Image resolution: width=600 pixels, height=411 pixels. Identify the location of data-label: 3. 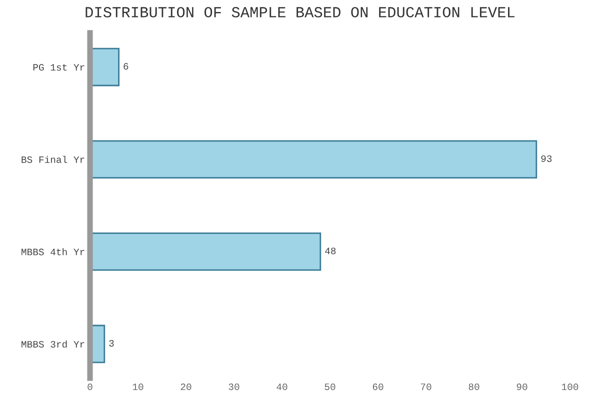
(111, 343).